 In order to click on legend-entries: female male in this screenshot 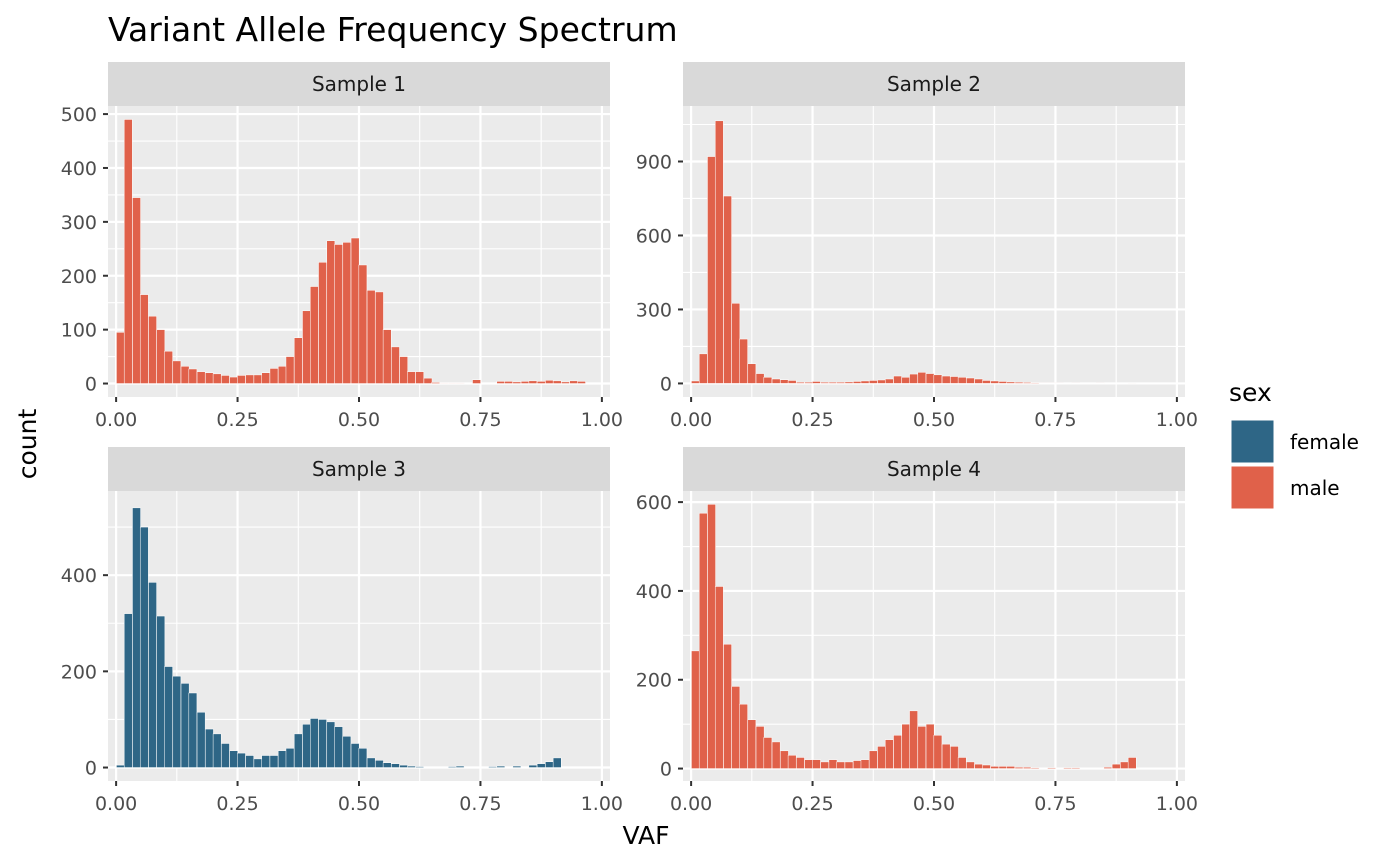, I will do `click(1294, 464)`.